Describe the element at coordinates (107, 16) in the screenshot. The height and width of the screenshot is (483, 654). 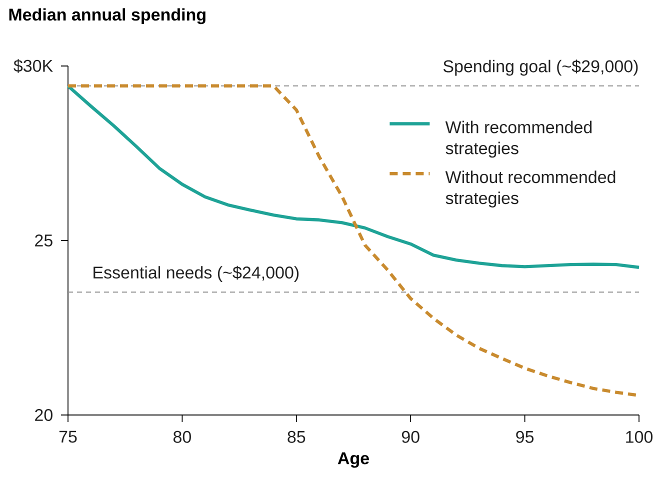
I see `chart-title: Median annual spending` at that location.